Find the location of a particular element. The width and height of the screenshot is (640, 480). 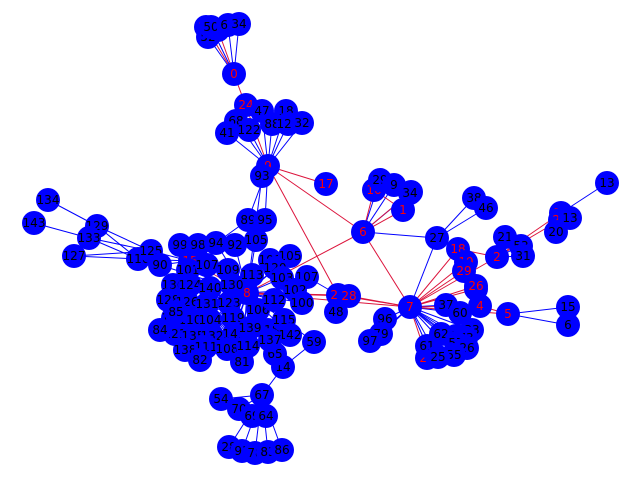

graph-node: 85 is located at coordinates (176, 312).